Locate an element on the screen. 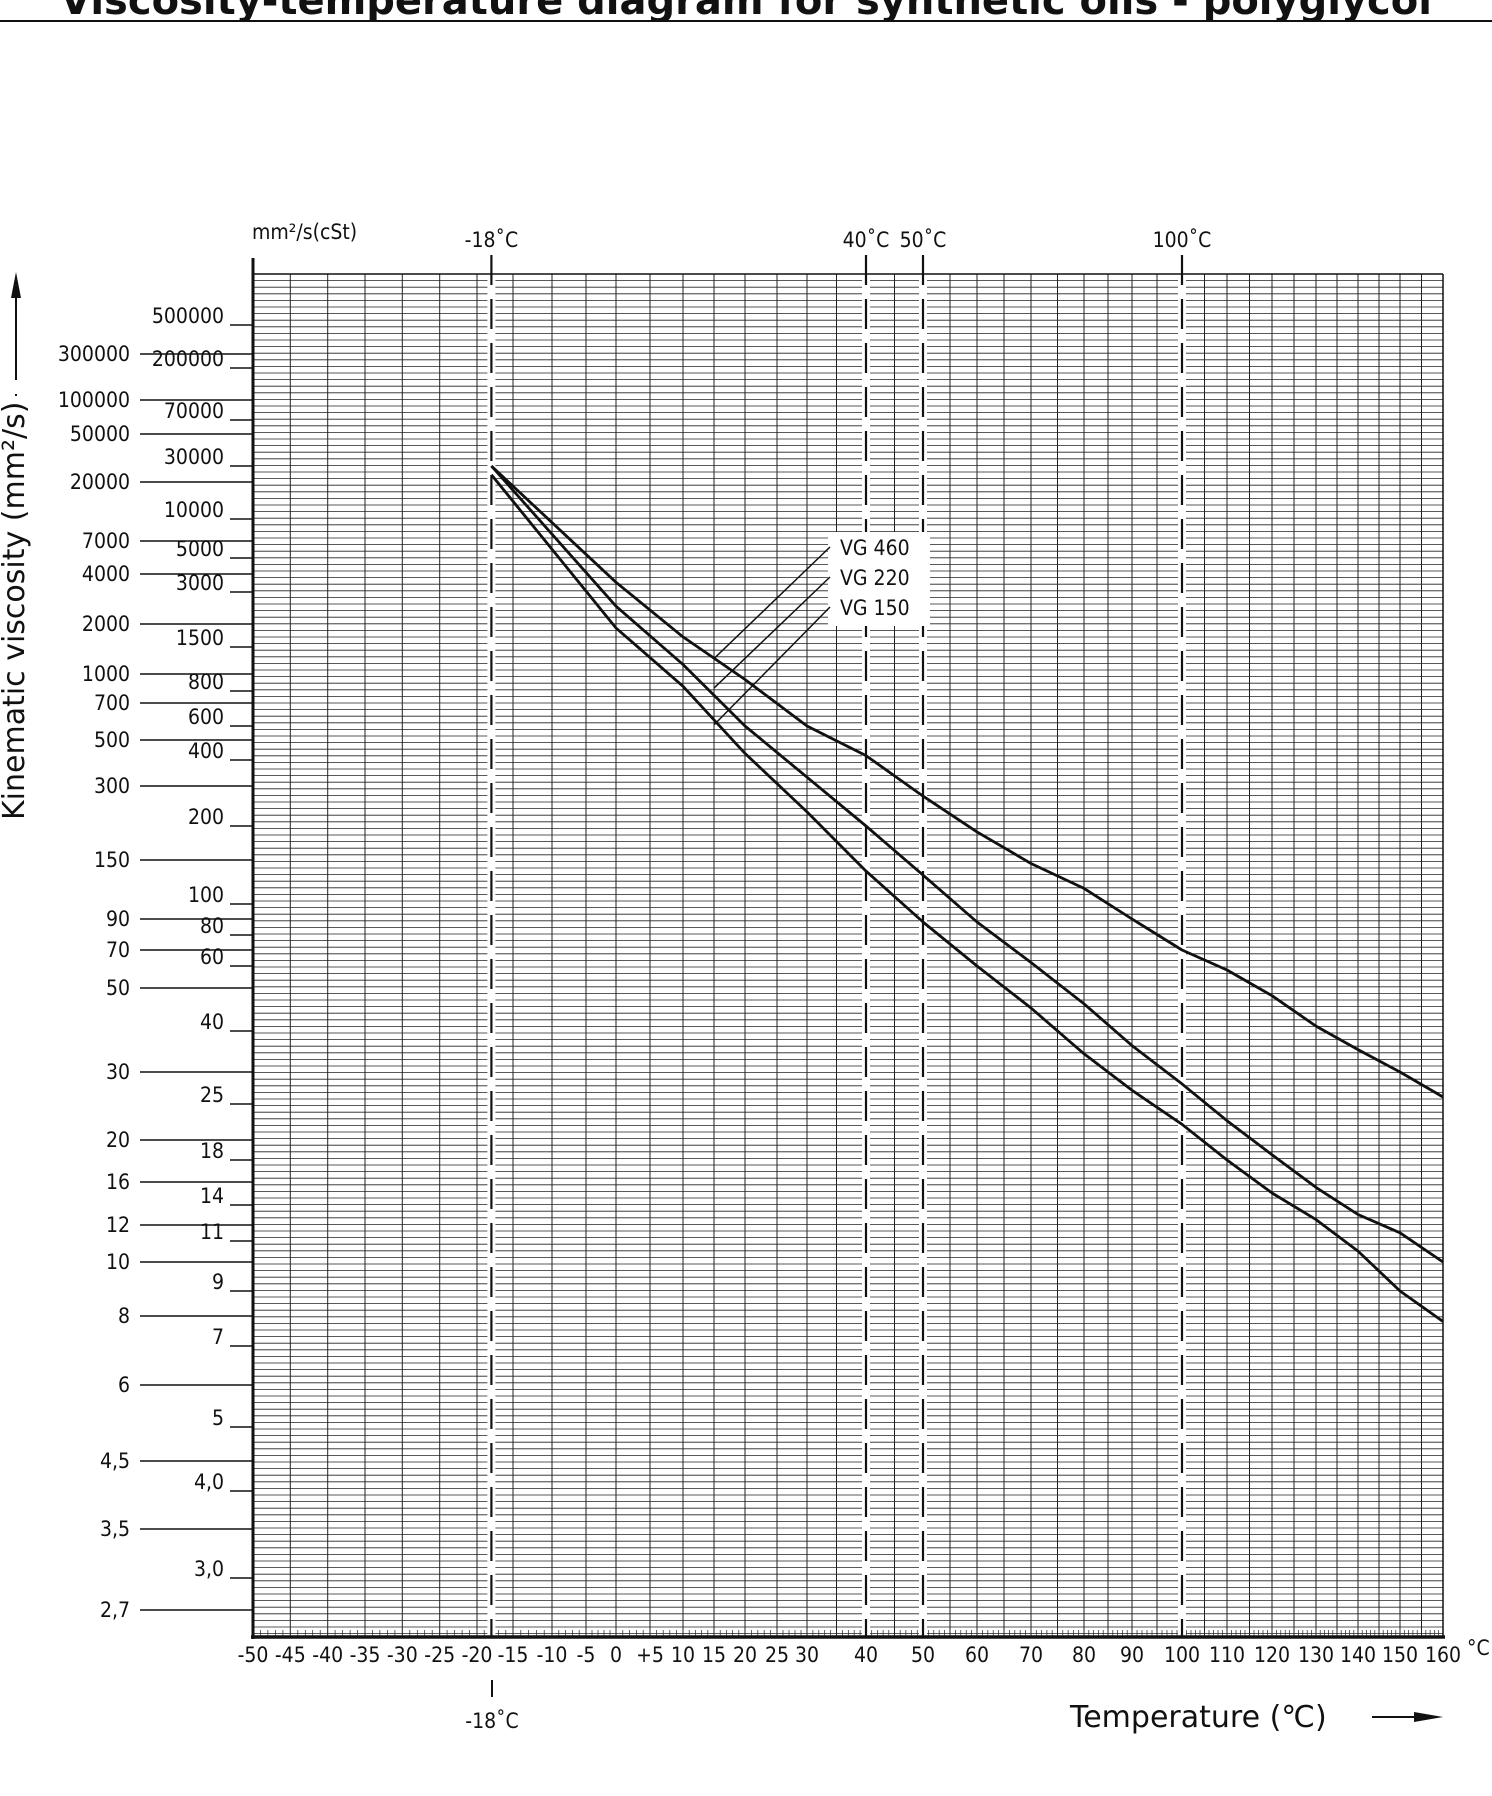 The image size is (1492, 1796). x-tick-label: 140 is located at coordinates (1358, 1655).